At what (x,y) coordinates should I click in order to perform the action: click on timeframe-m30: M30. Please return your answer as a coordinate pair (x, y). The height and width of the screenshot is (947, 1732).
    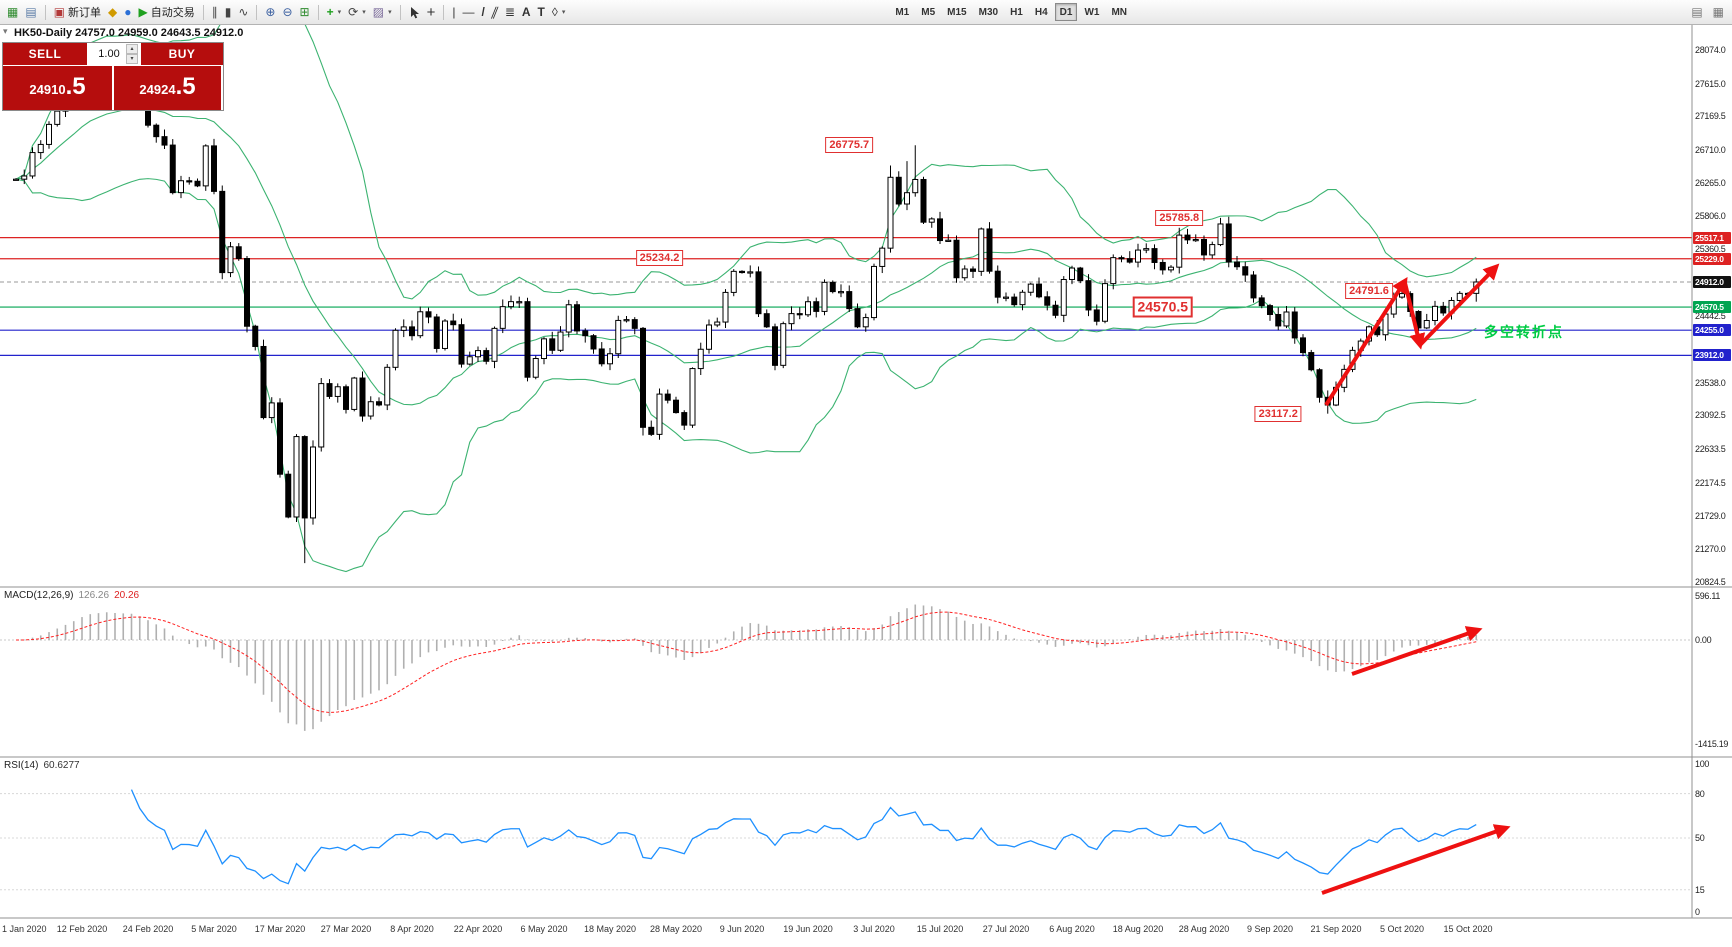
    Looking at the image, I should click on (988, 12).